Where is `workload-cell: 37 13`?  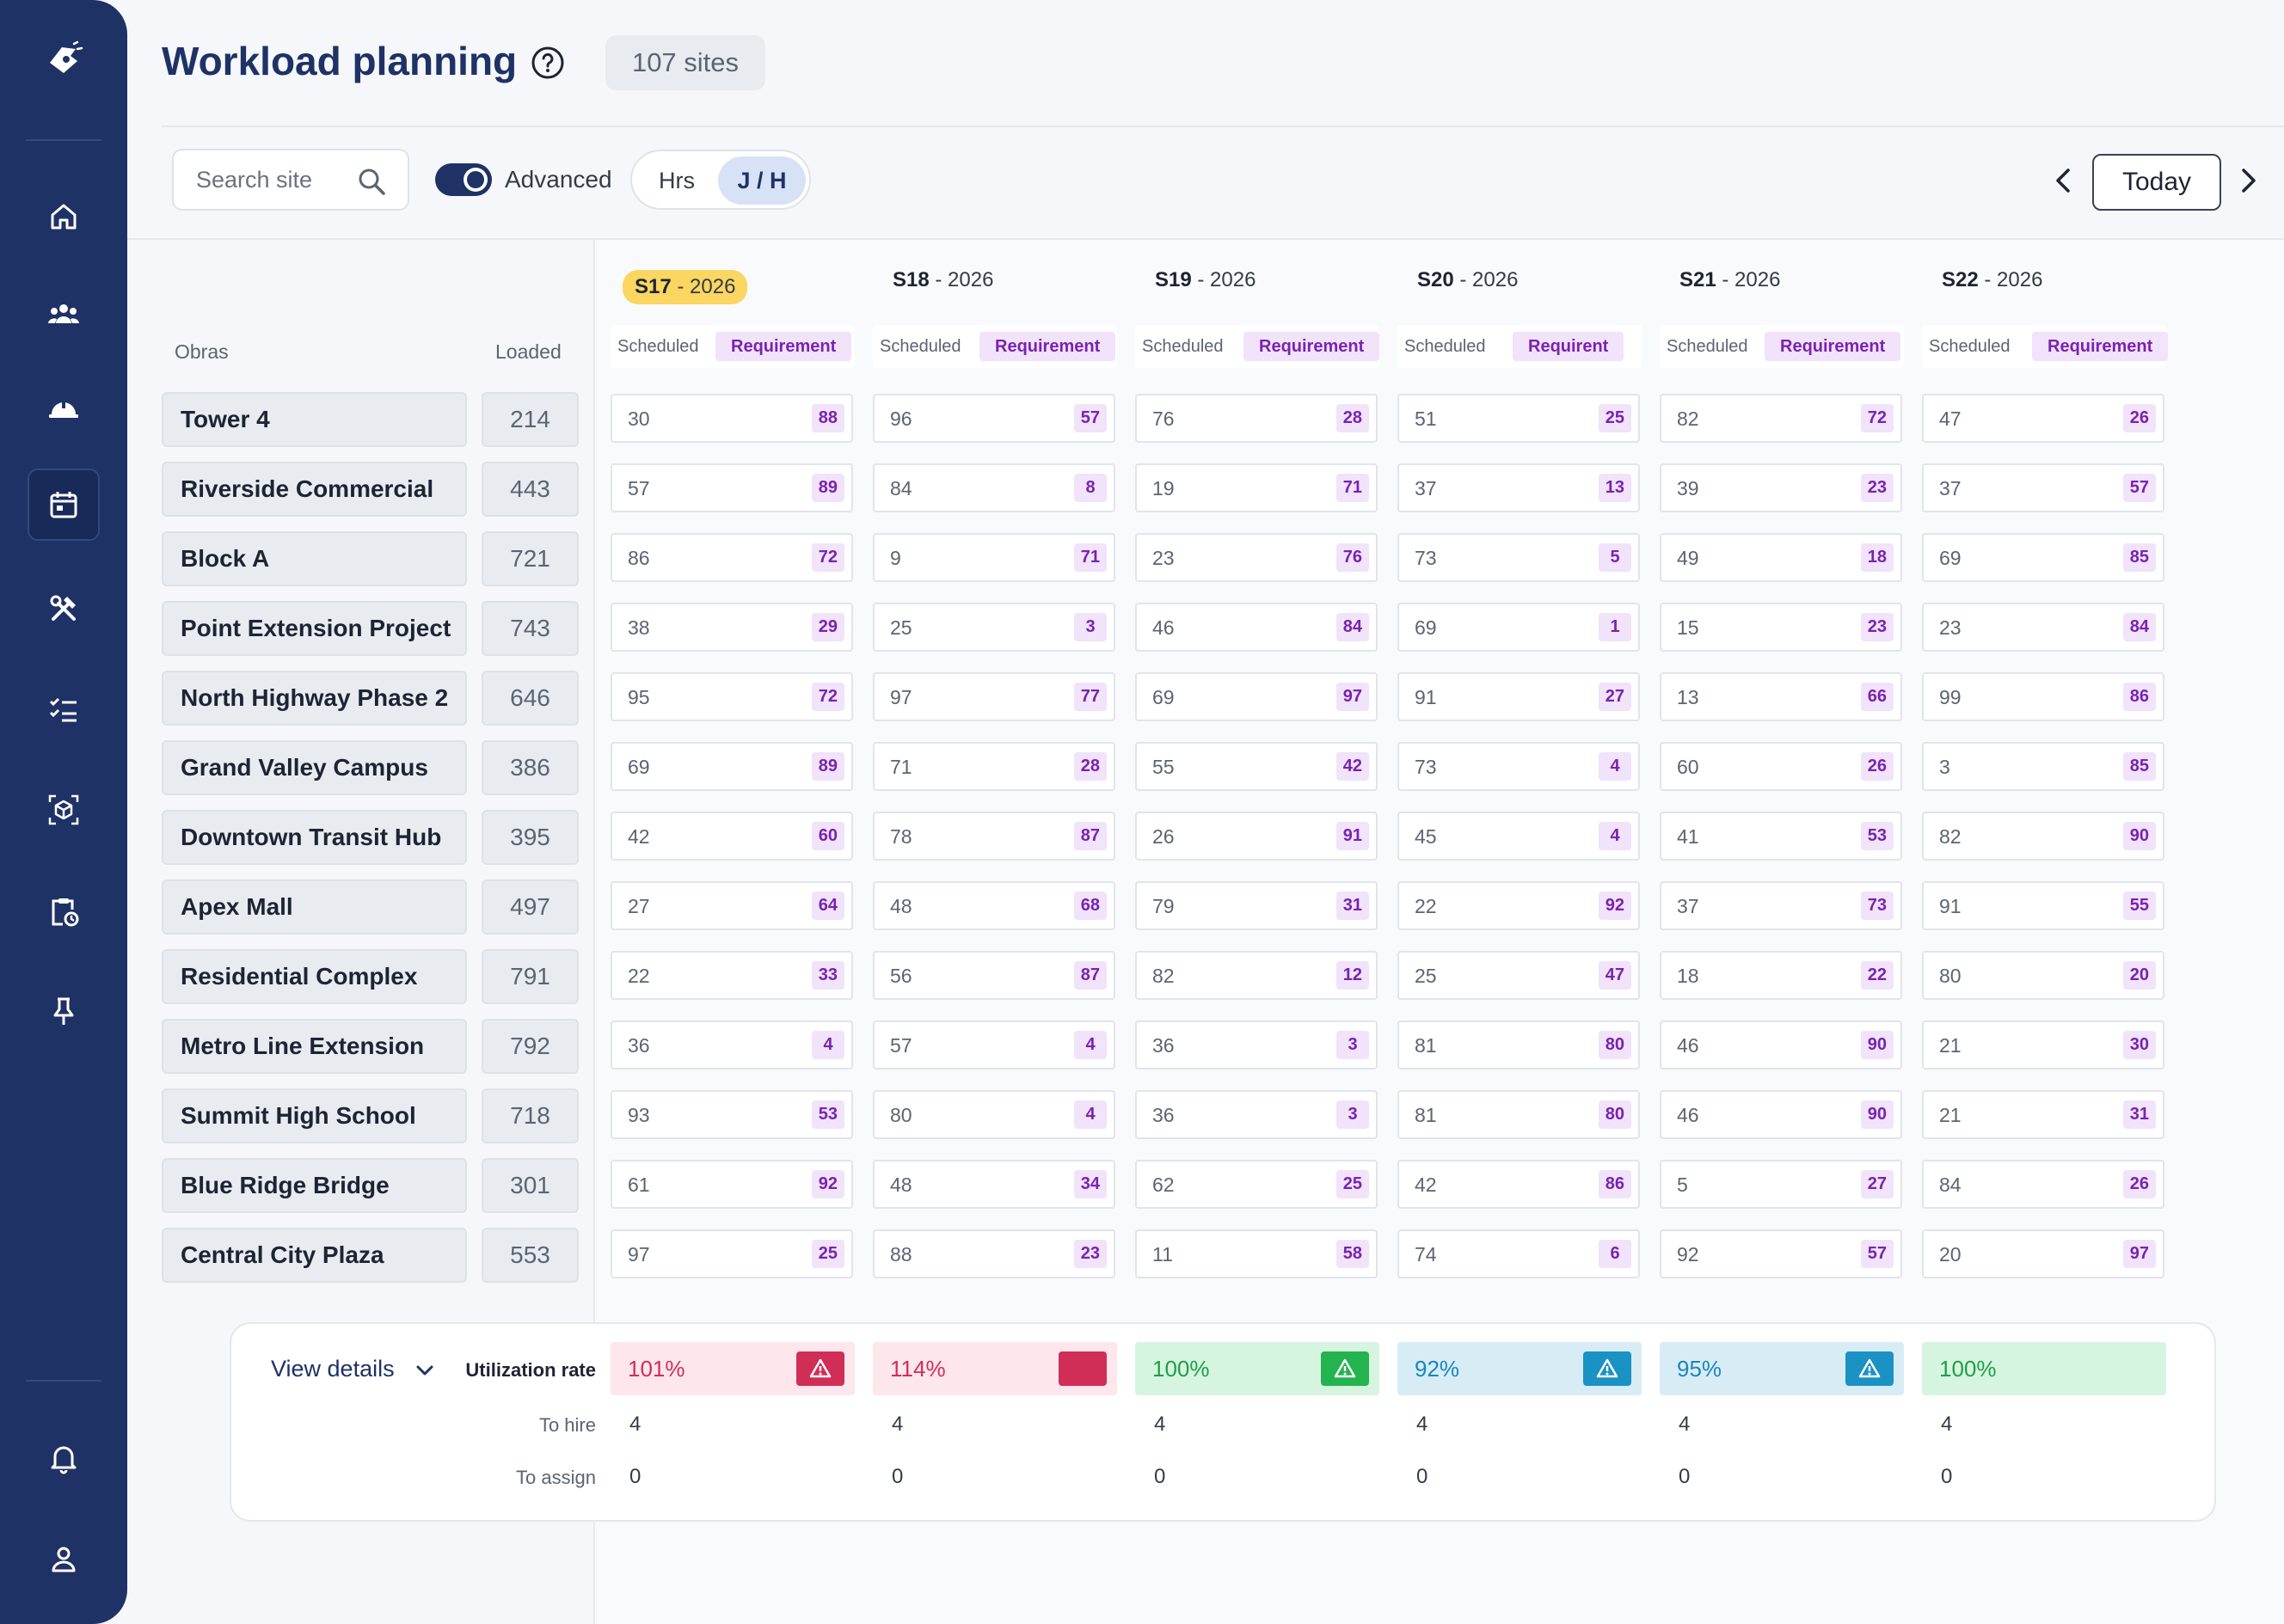
workload-cell: 37 13 is located at coordinates (1518, 487).